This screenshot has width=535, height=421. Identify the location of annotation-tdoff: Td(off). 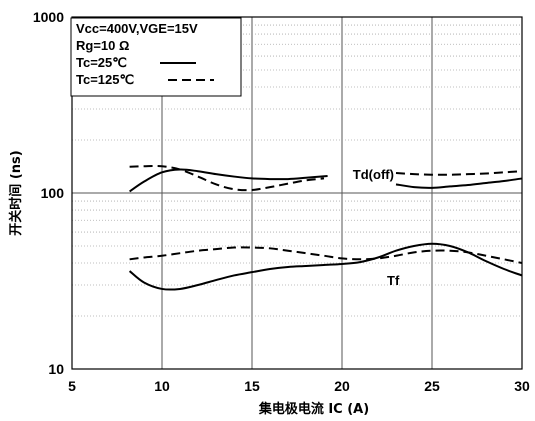
(373, 174).